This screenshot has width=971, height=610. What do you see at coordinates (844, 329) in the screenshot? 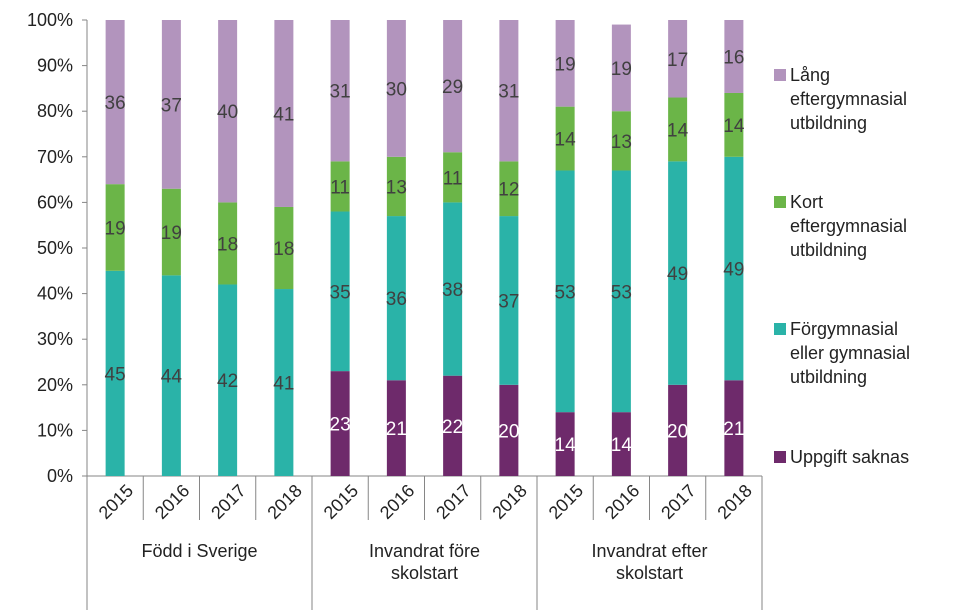
I see `legend-label: Förgymnasial` at bounding box center [844, 329].